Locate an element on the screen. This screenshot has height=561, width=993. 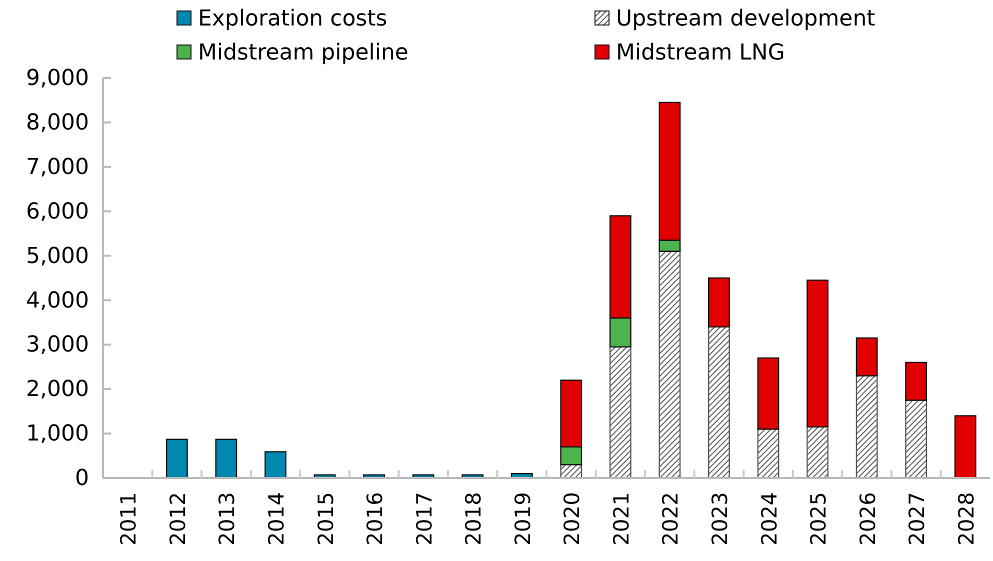
x-tick-label: 2028 is located at coordinates (966, 519).